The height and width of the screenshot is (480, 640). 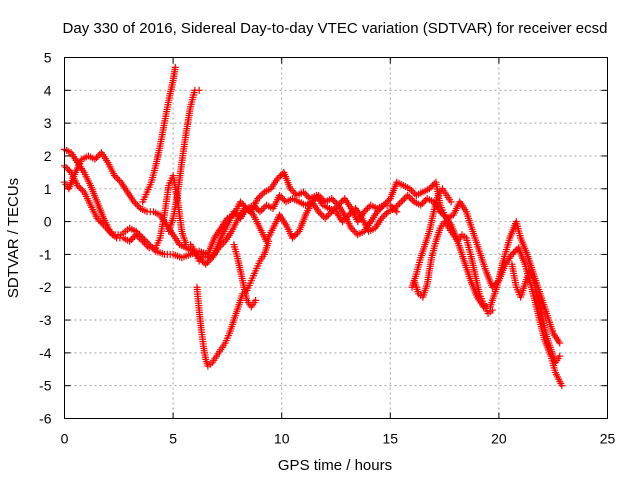 What do you see at coordinates (45, 386) in the screenshot?
I see `y-tick-label: -5` at bounding box center [45, 386].